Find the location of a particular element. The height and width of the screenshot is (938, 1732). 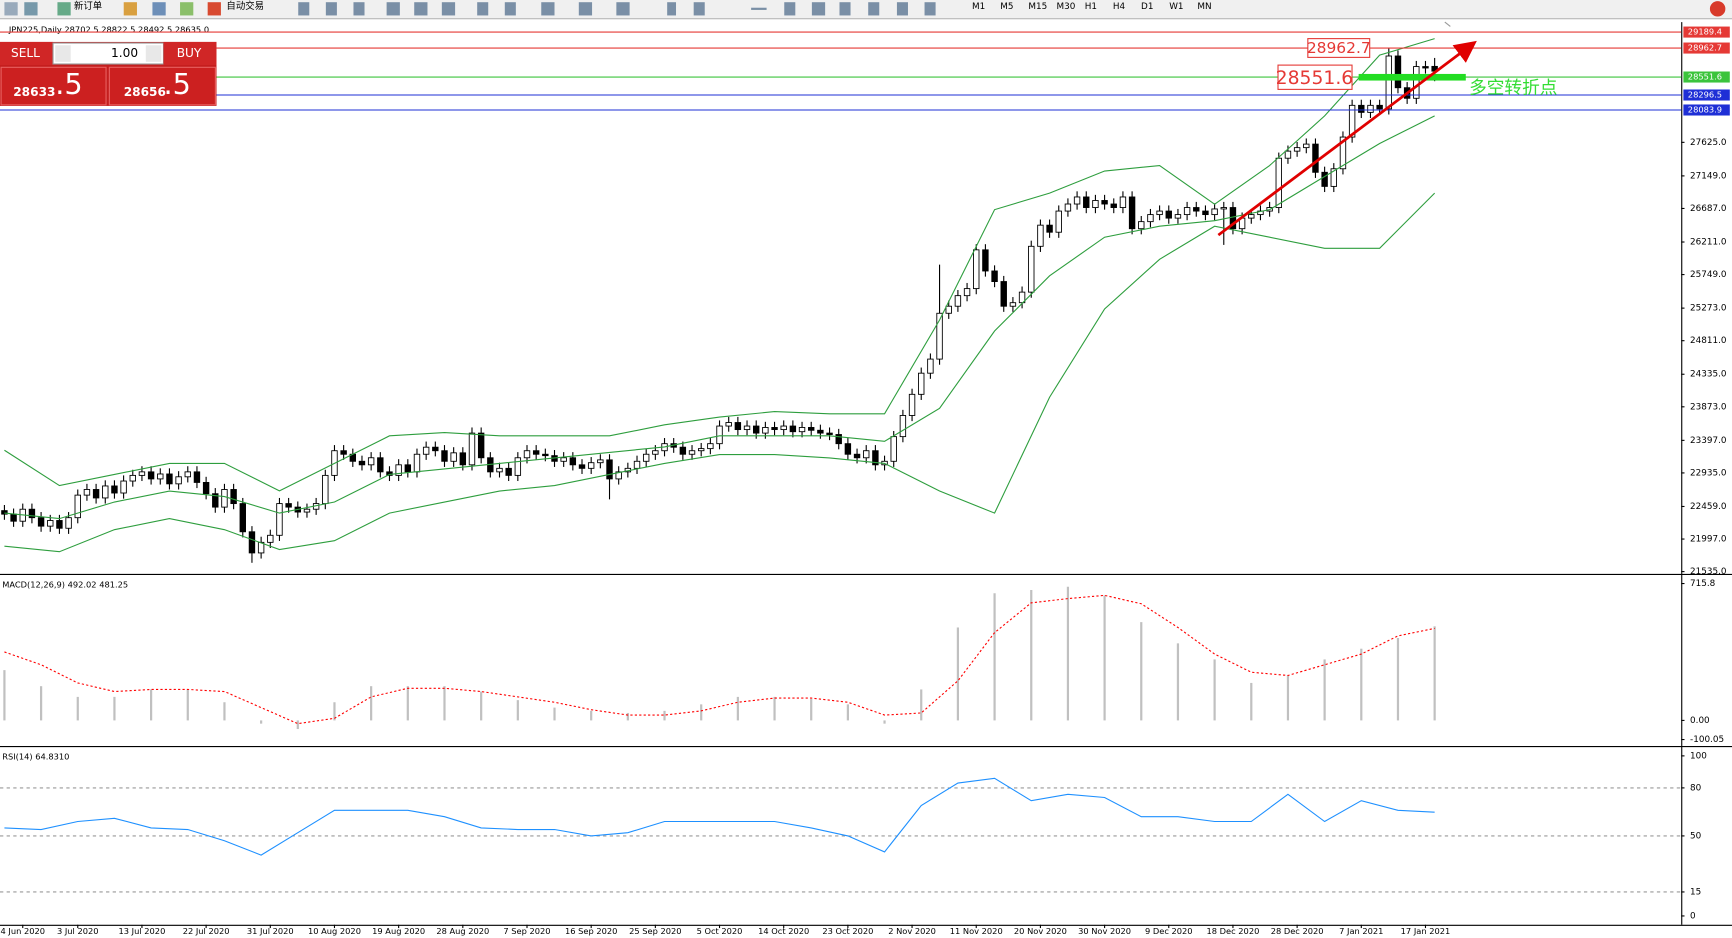

new-order-icon is located at coordinates (64, 9).